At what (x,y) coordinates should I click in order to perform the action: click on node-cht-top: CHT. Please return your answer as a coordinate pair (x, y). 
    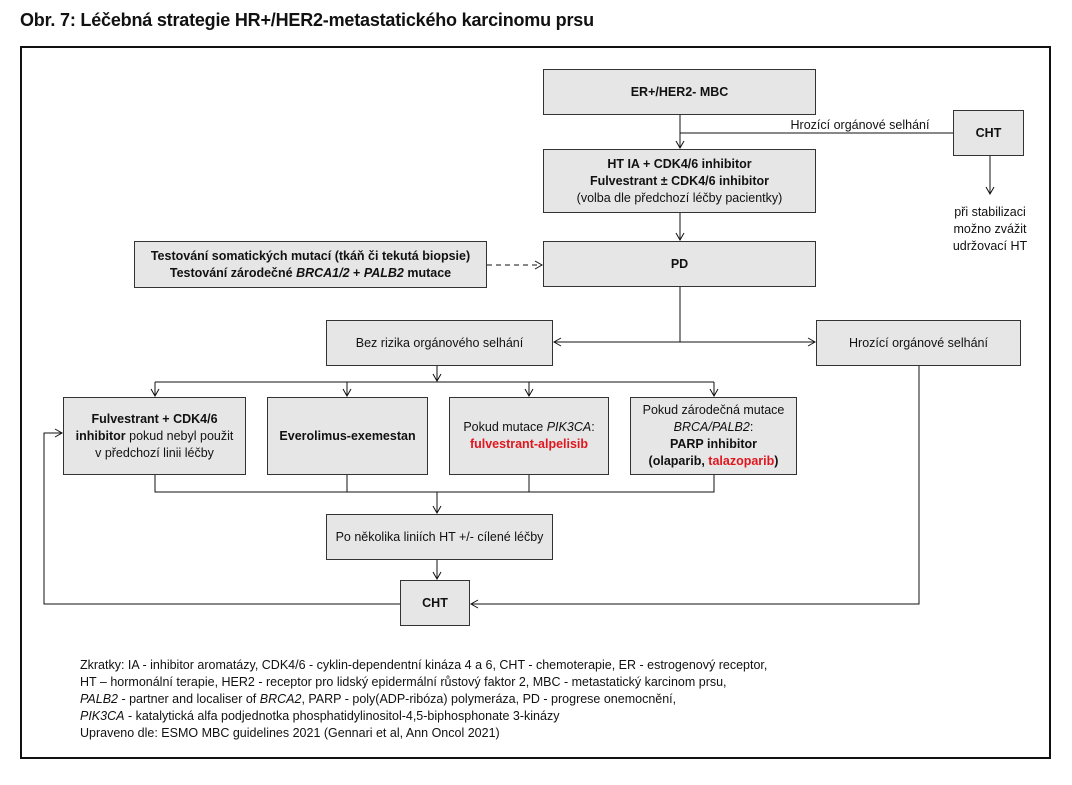
    Looking at the image, I should click on (988, 133).